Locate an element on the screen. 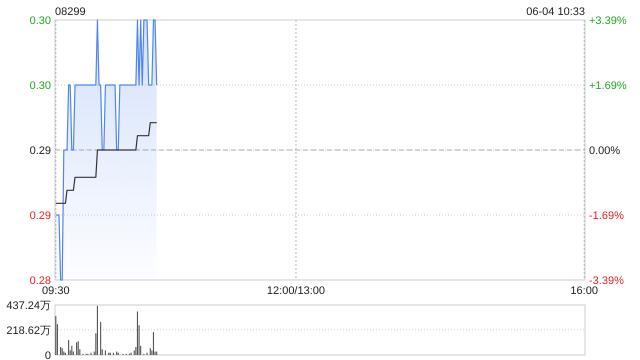 This screenshot has width=640, height=360. x-tick-label: 16:00 is located at coordinates (584, 291).